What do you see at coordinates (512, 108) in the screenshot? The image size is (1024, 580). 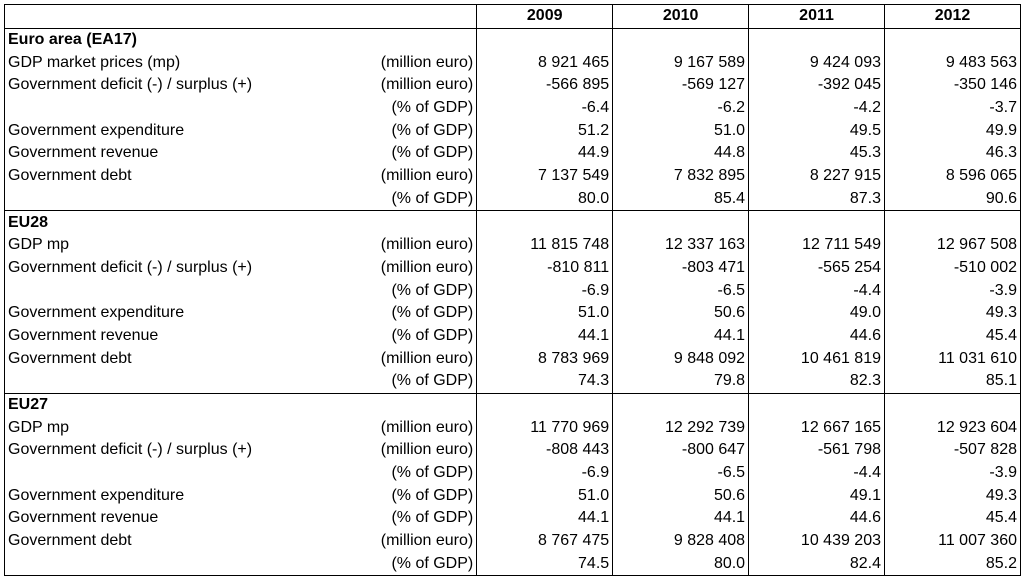 I see `table-row: (% of GDP) -6.4 -6.2 -4.2 -3.7` at bounding box center [512, 108].